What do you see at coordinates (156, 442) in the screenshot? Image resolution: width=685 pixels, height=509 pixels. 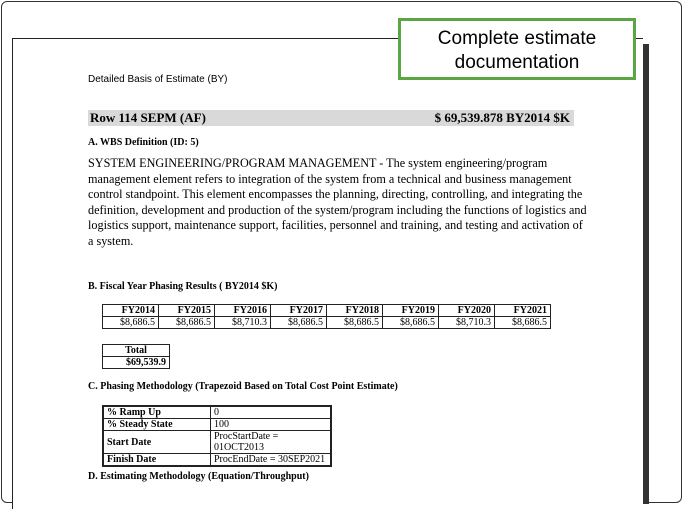 I see `phasing-label: Start Date` at bounding box center [156, 442].